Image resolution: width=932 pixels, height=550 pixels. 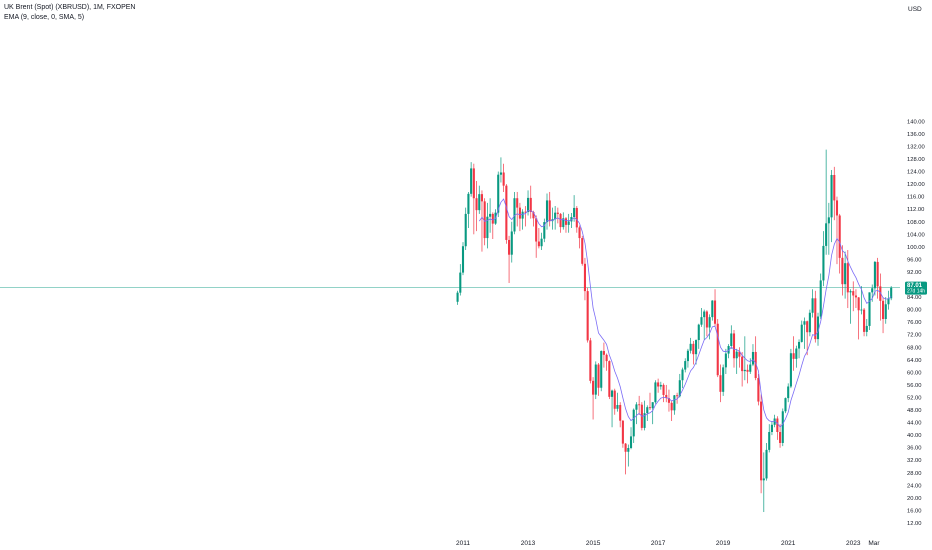 What do you see at coordinates (916, 223) in the screenshot?
I see `price-tick-label: 108.00` at bounding box center [916, 223].